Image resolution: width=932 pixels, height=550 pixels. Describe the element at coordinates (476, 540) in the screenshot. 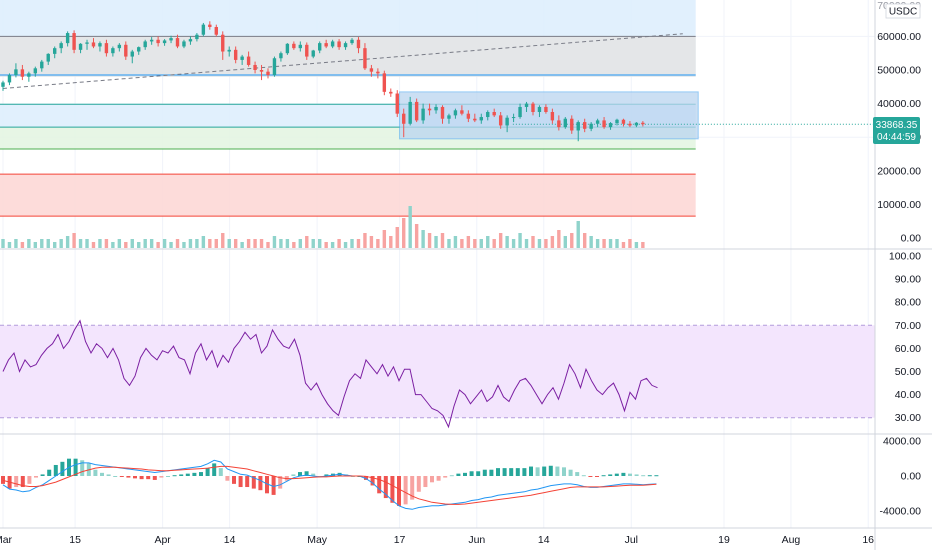

I see `time-tick: Jun` at that location.